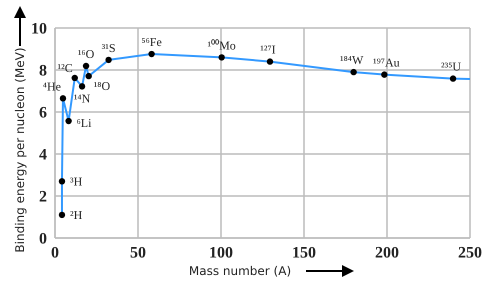 This screenshot has width=500, height=287. Describe the element at coordinates (86, 54) in the screenshot. I see `data-label: ¹⁶O` at that location.